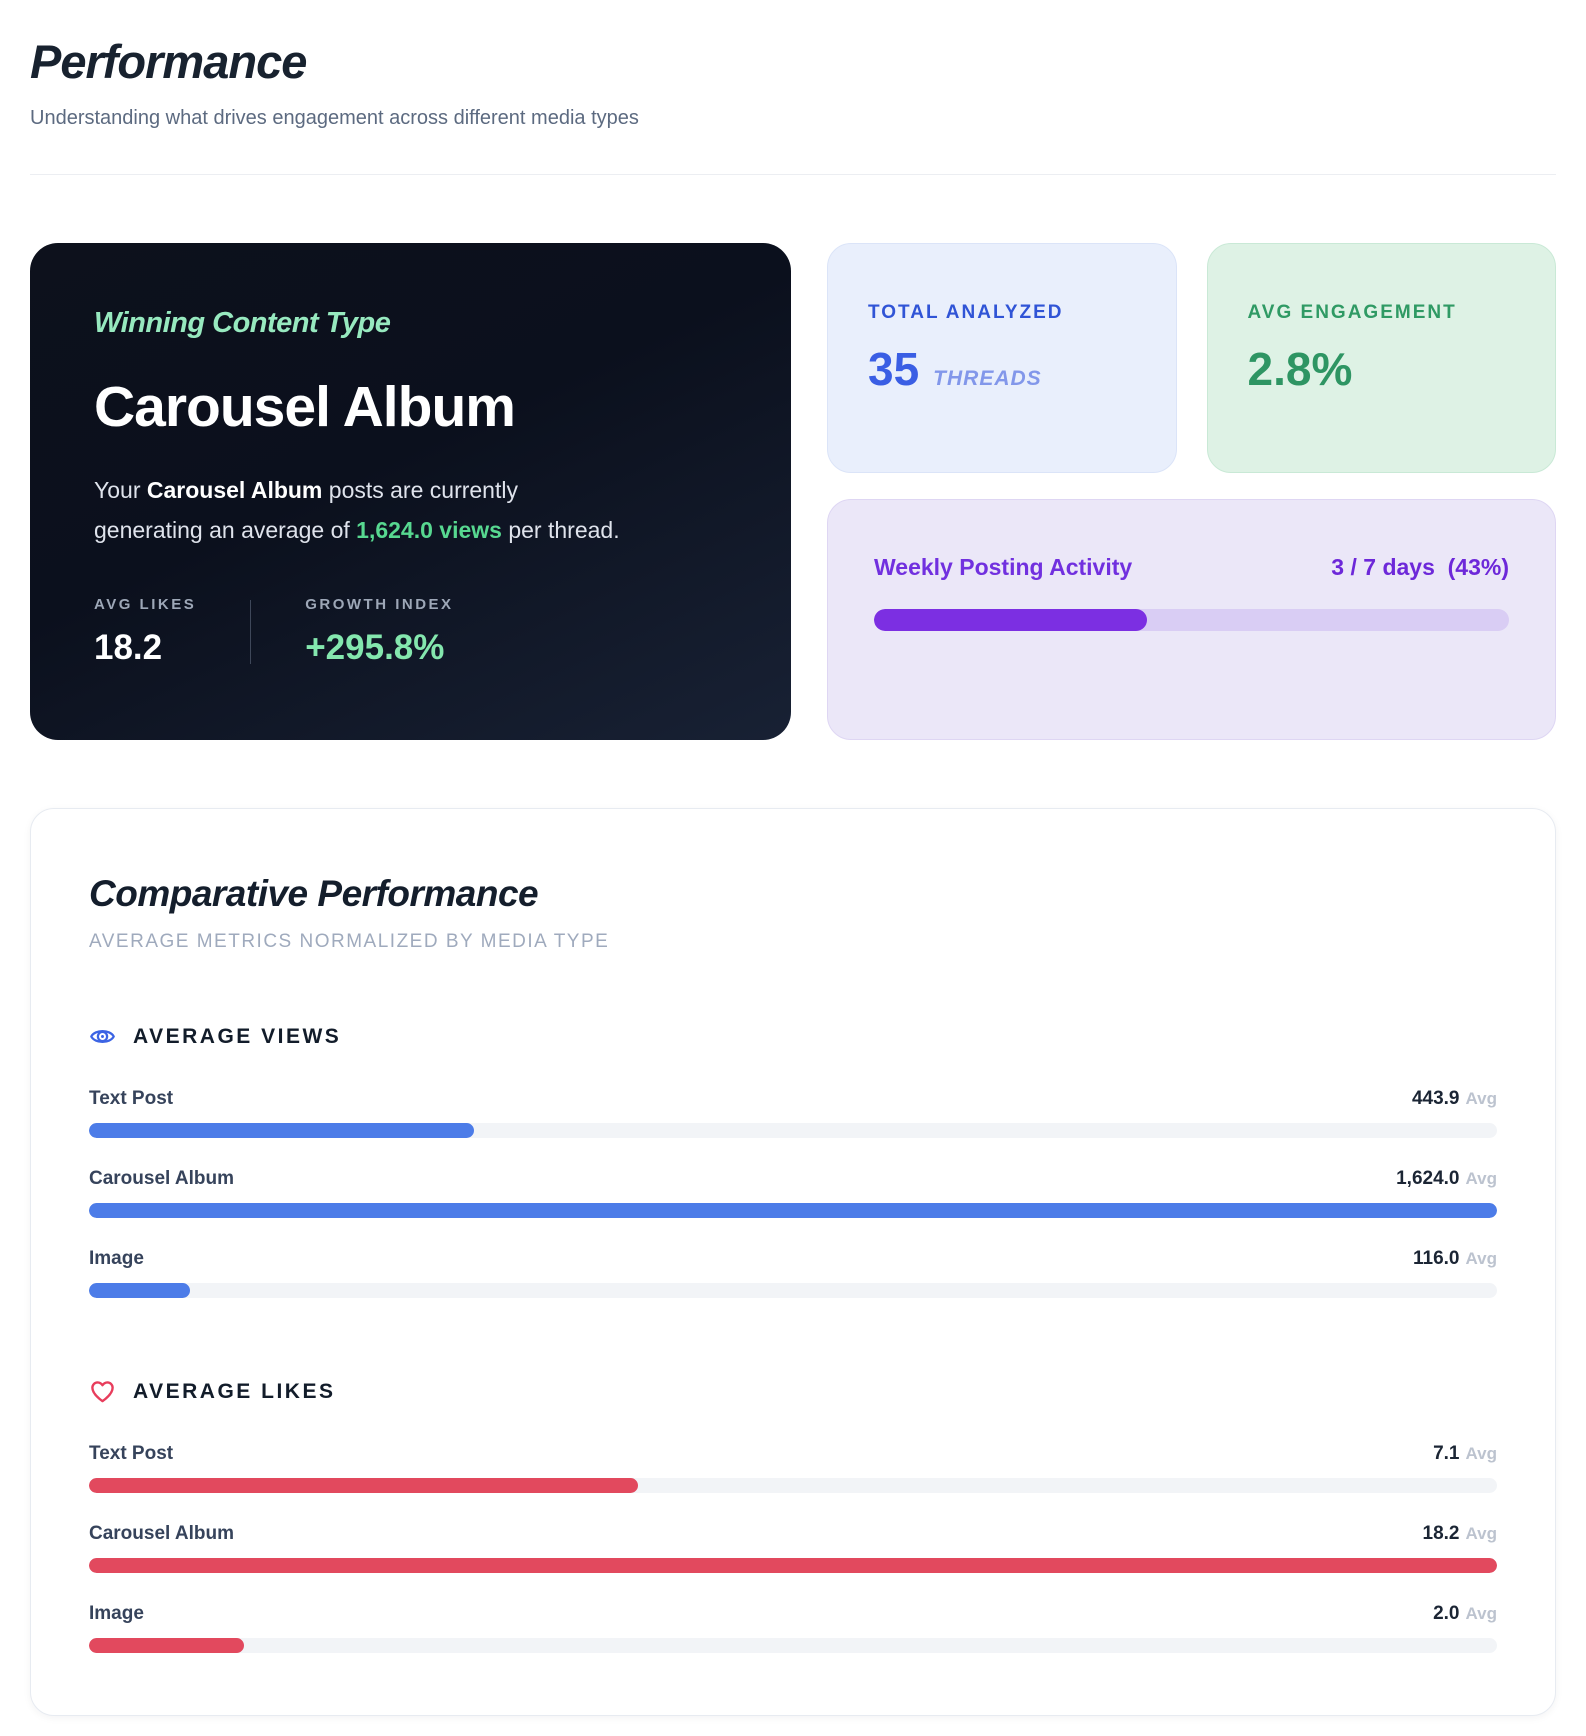  What do you see at coordinates (793, 1468) in the screenshot?
I see `likes-row-text-post: Text Post 7.1 Avg` at bounding box center [793, 1468].